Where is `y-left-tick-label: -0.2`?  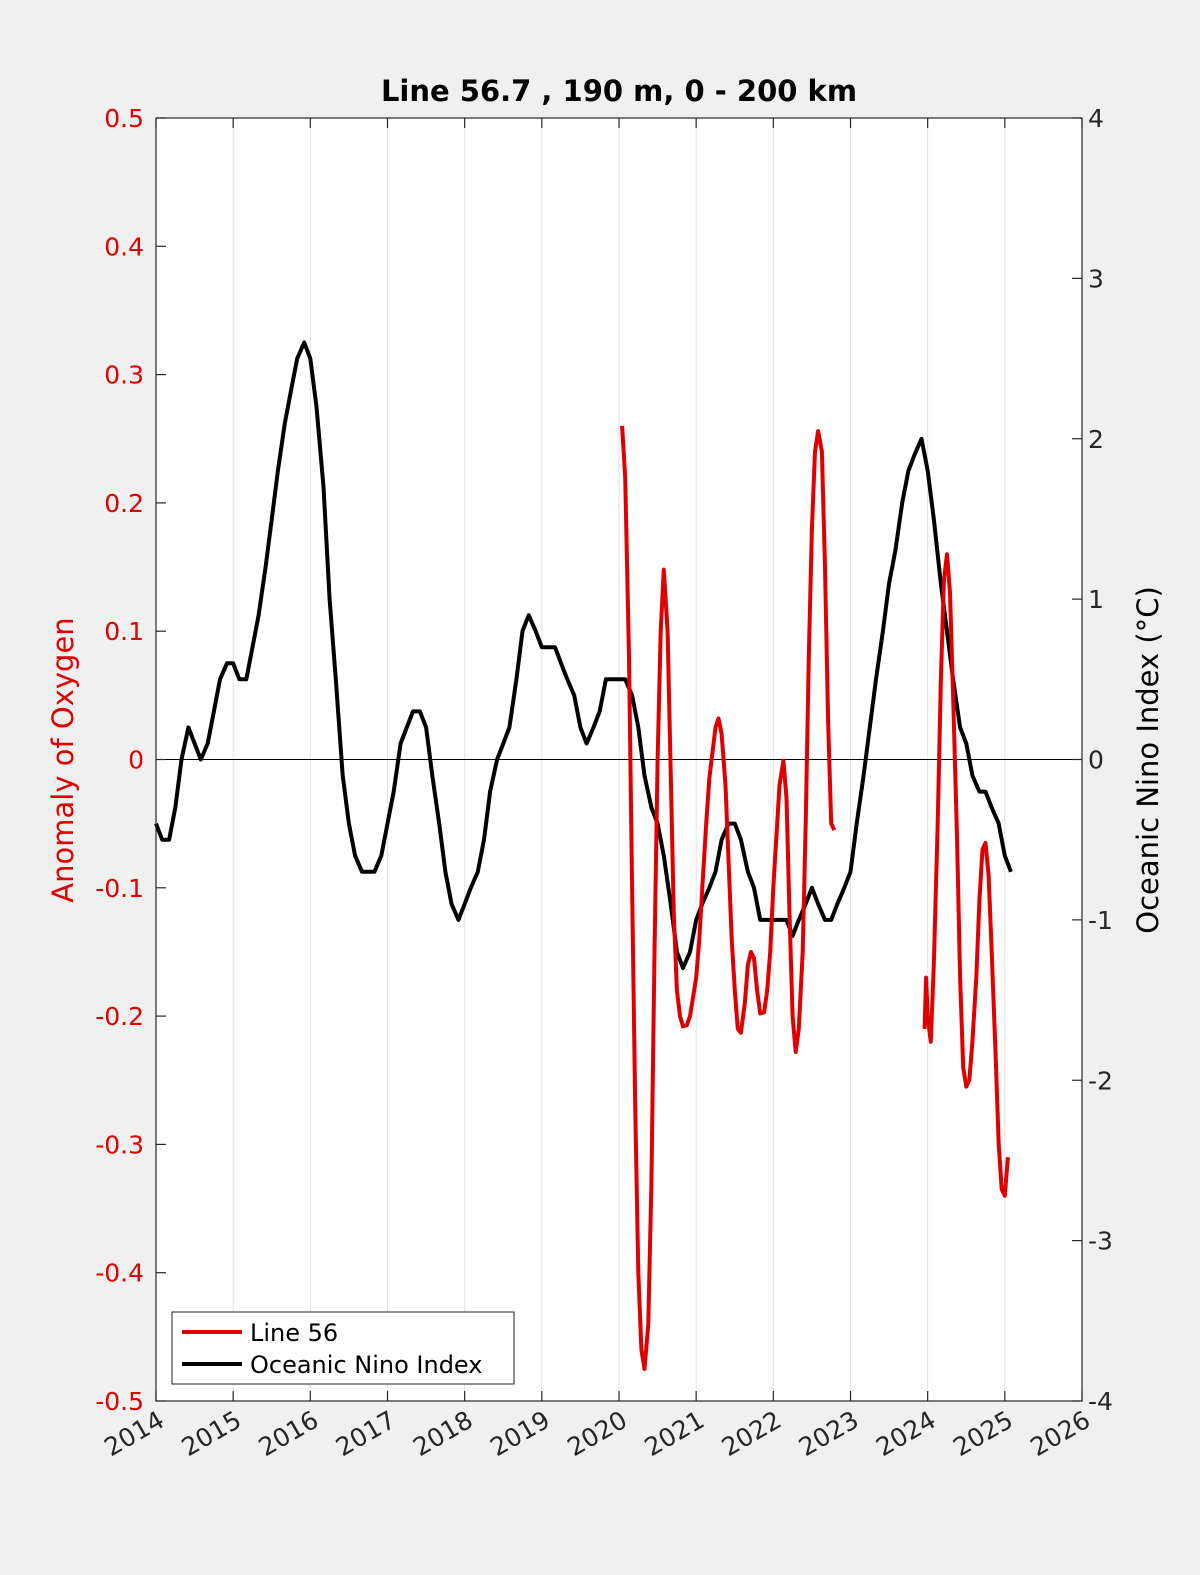 y-left-tick-label: -0.2 is located at coordinates (119, 1016).